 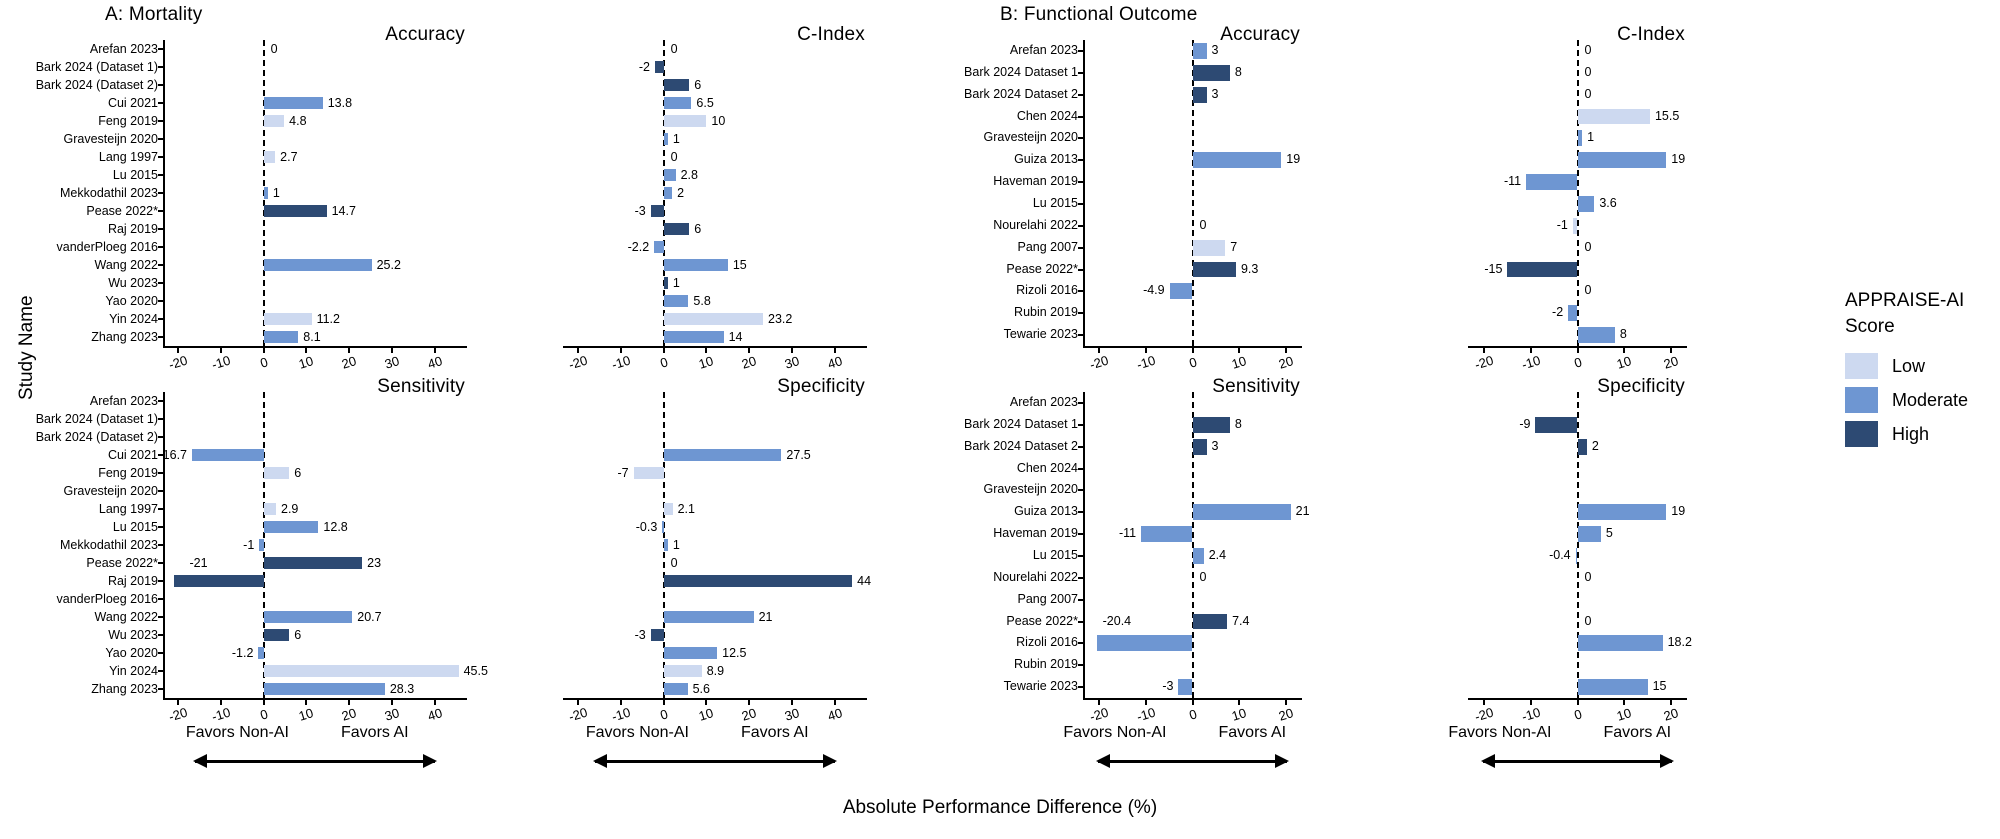 What do you see at coordinates (289, 157) in the screenshot?
I see `bar-value-label: 2.7` at bounding box center [289, 157].